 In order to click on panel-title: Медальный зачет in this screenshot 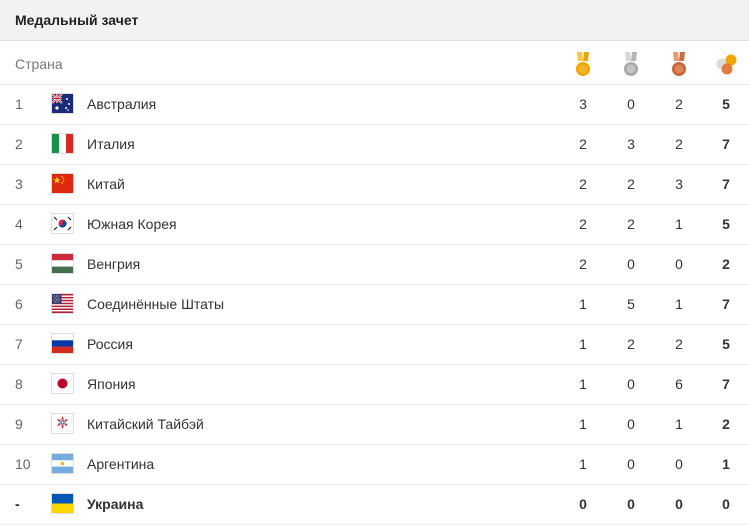, I will do `click(77, 20)`.